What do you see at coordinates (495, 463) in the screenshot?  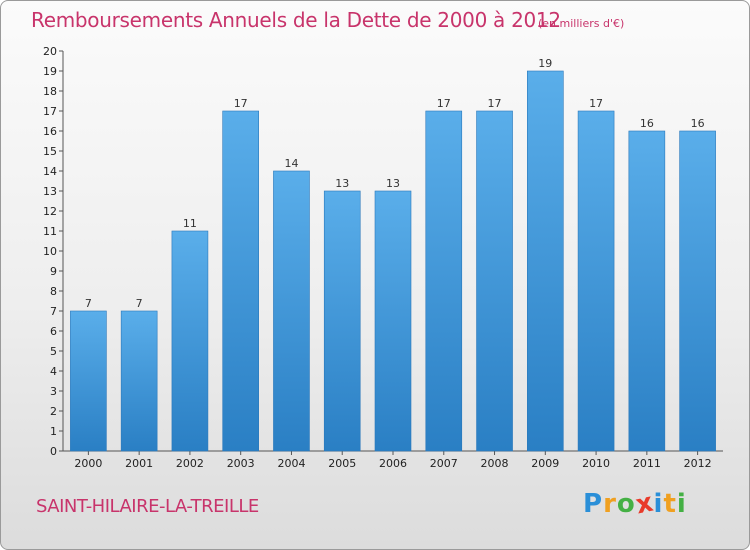 I see `x-tick-label: 2008` at bounding box center [495, 463].